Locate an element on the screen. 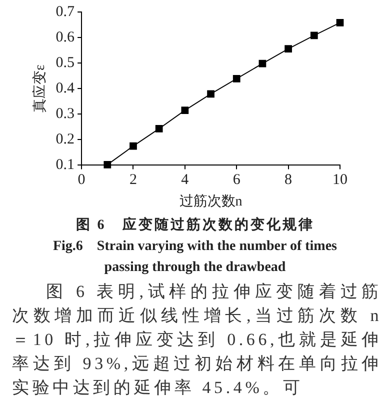 Image resolution: width=390 pixels, height=403 pixels. y-tick-label: 0.4 is located at coordinates (66, 88).